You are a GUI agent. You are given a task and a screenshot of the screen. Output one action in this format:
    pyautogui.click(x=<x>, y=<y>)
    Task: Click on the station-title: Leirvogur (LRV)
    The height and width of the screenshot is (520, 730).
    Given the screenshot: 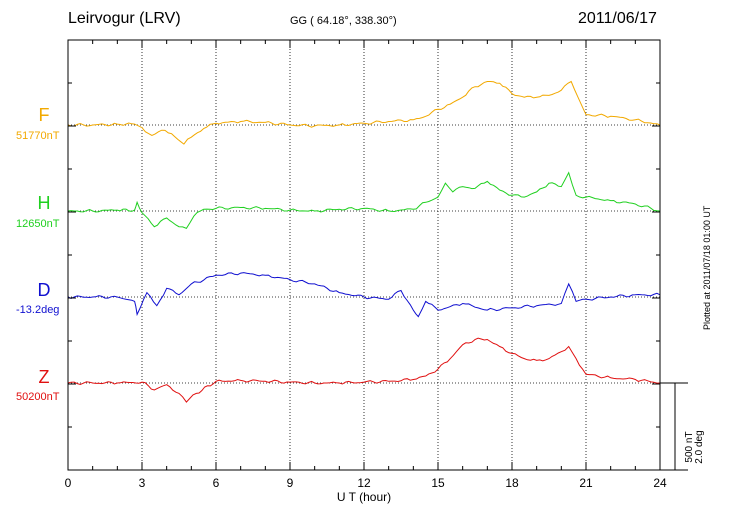 What is the action you would take?
    pyautogui.click(x=124, y=18)
    